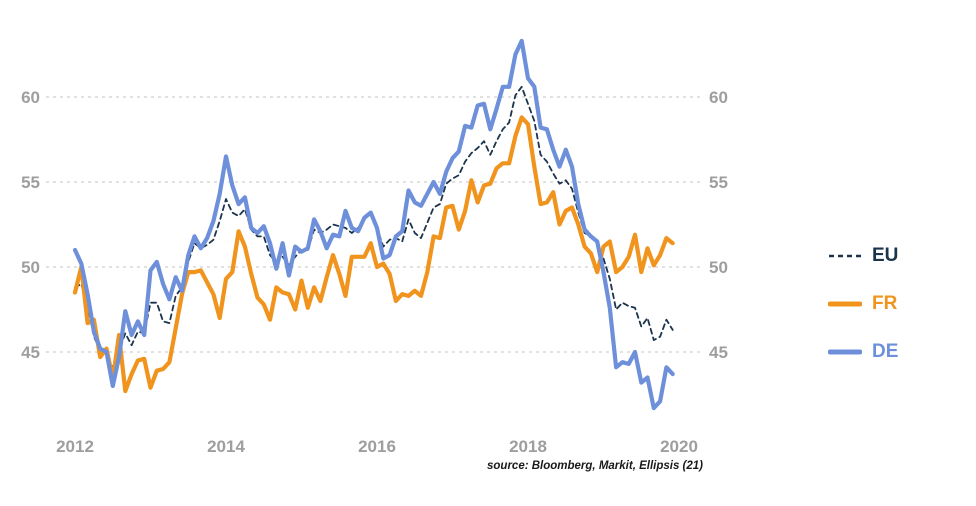  I want to click on legend-item-de: DE, so click(863, 352).